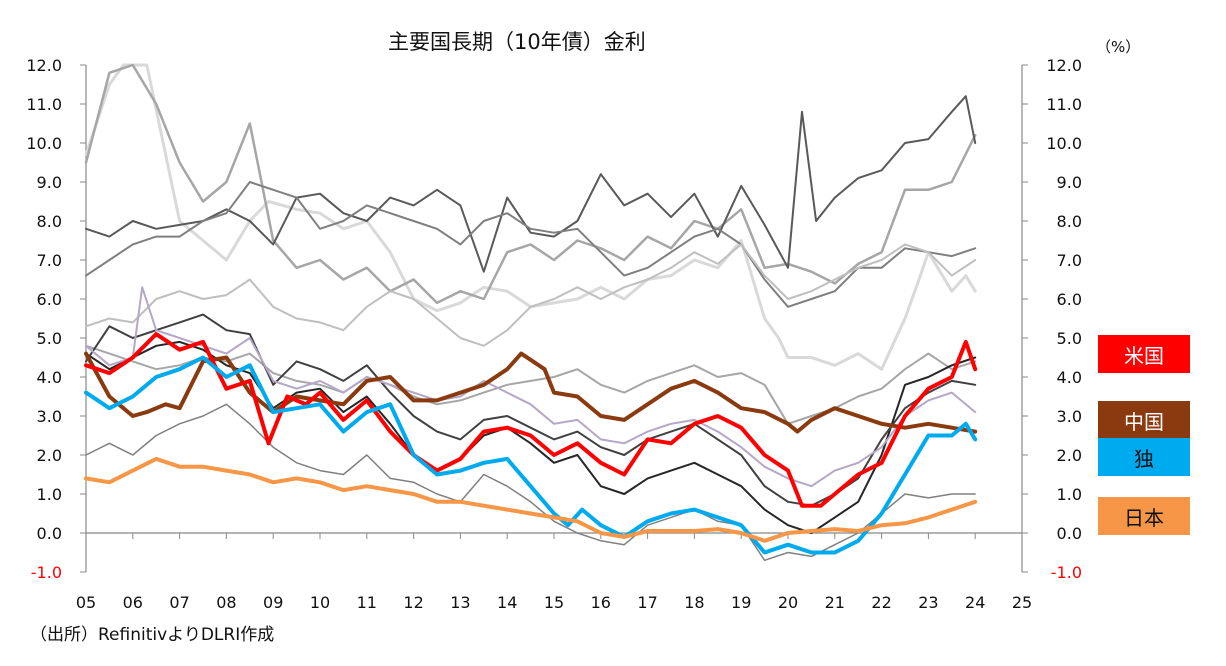  What do you see at coordinates (49, 221) in the screenshot?
I see `y-tick-label-left: 8.0` at bounding box center [49, 221].